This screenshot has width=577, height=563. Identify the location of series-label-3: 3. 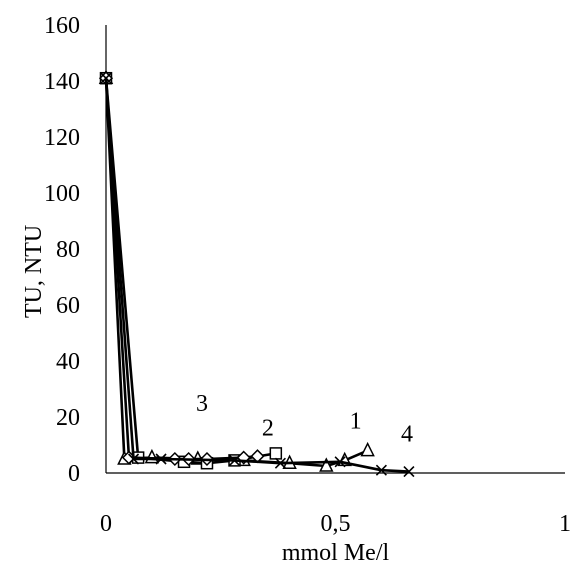
(202, 404).